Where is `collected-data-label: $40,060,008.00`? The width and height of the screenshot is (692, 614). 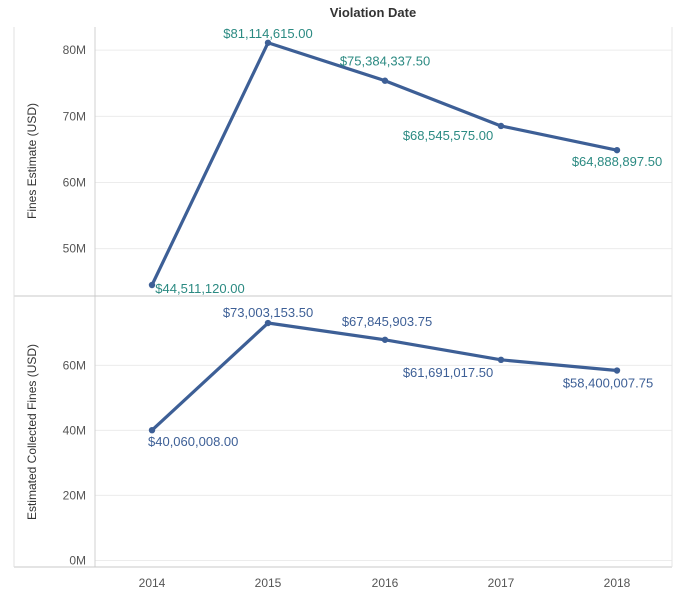
collected-data-label: $40,060,008.00 is located at coordinates (193, 441).